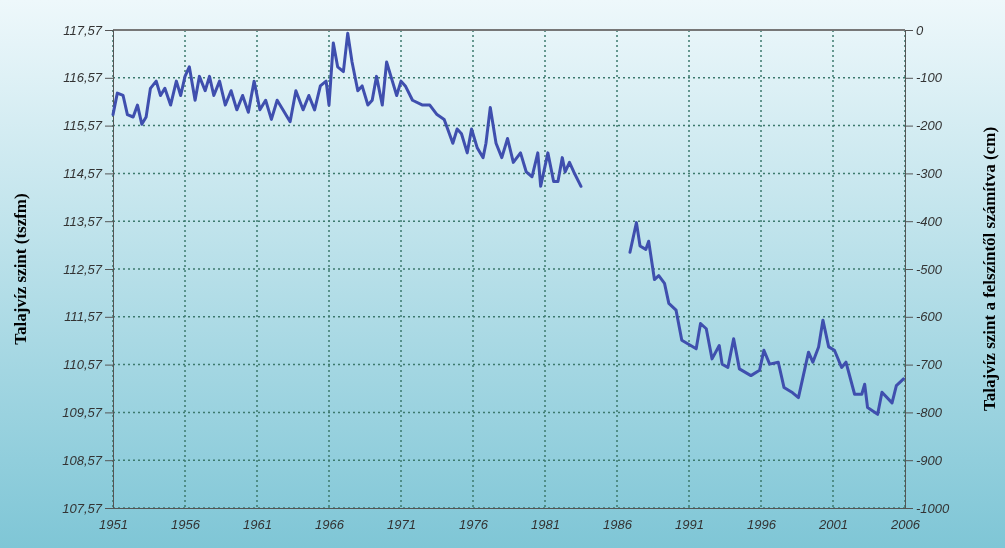 Image resolution: width=1005 pixels, height=548 pixels. I want to click on y-tick-label: 113,57, so click(83, 221).